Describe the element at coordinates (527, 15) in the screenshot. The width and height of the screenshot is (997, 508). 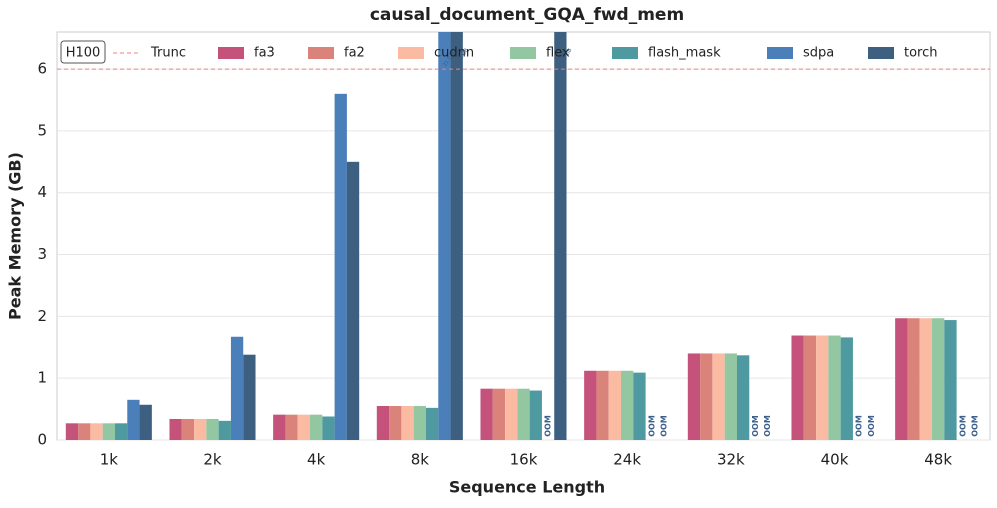
I see `chart-title: causal_document_GQA_fwd_mem` at that location.